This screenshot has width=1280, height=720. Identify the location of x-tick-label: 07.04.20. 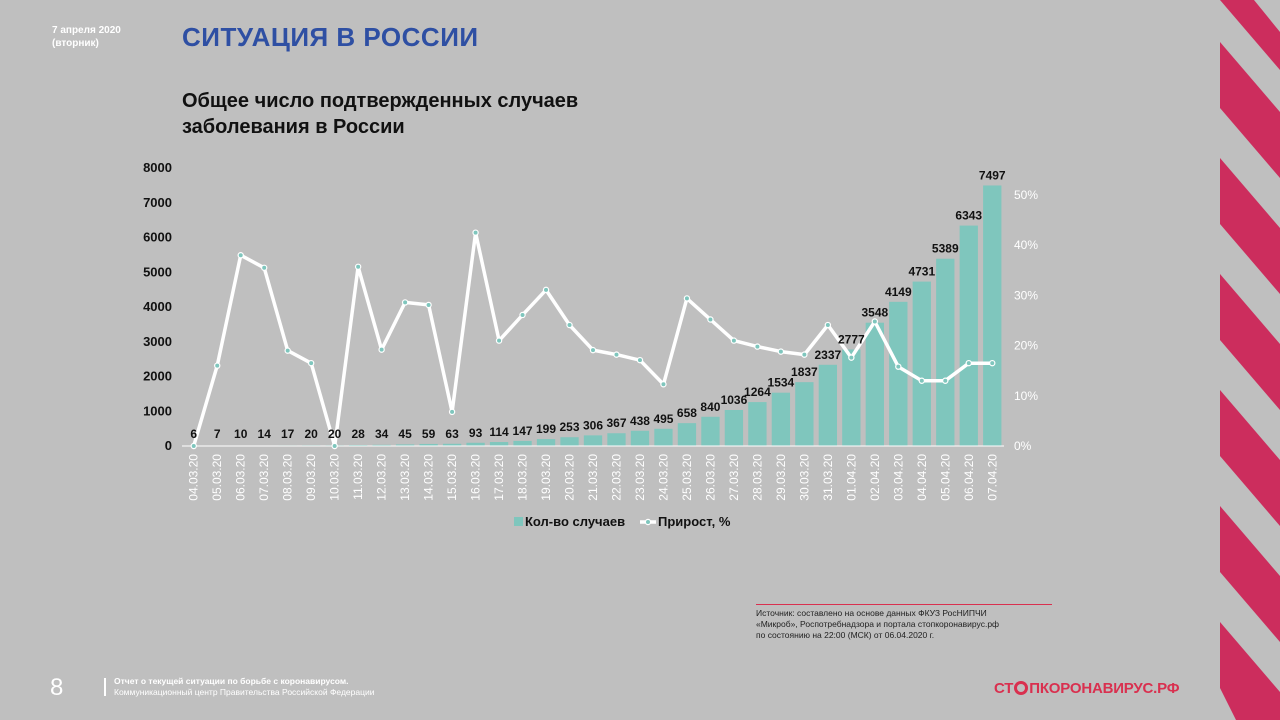
(992, 477).